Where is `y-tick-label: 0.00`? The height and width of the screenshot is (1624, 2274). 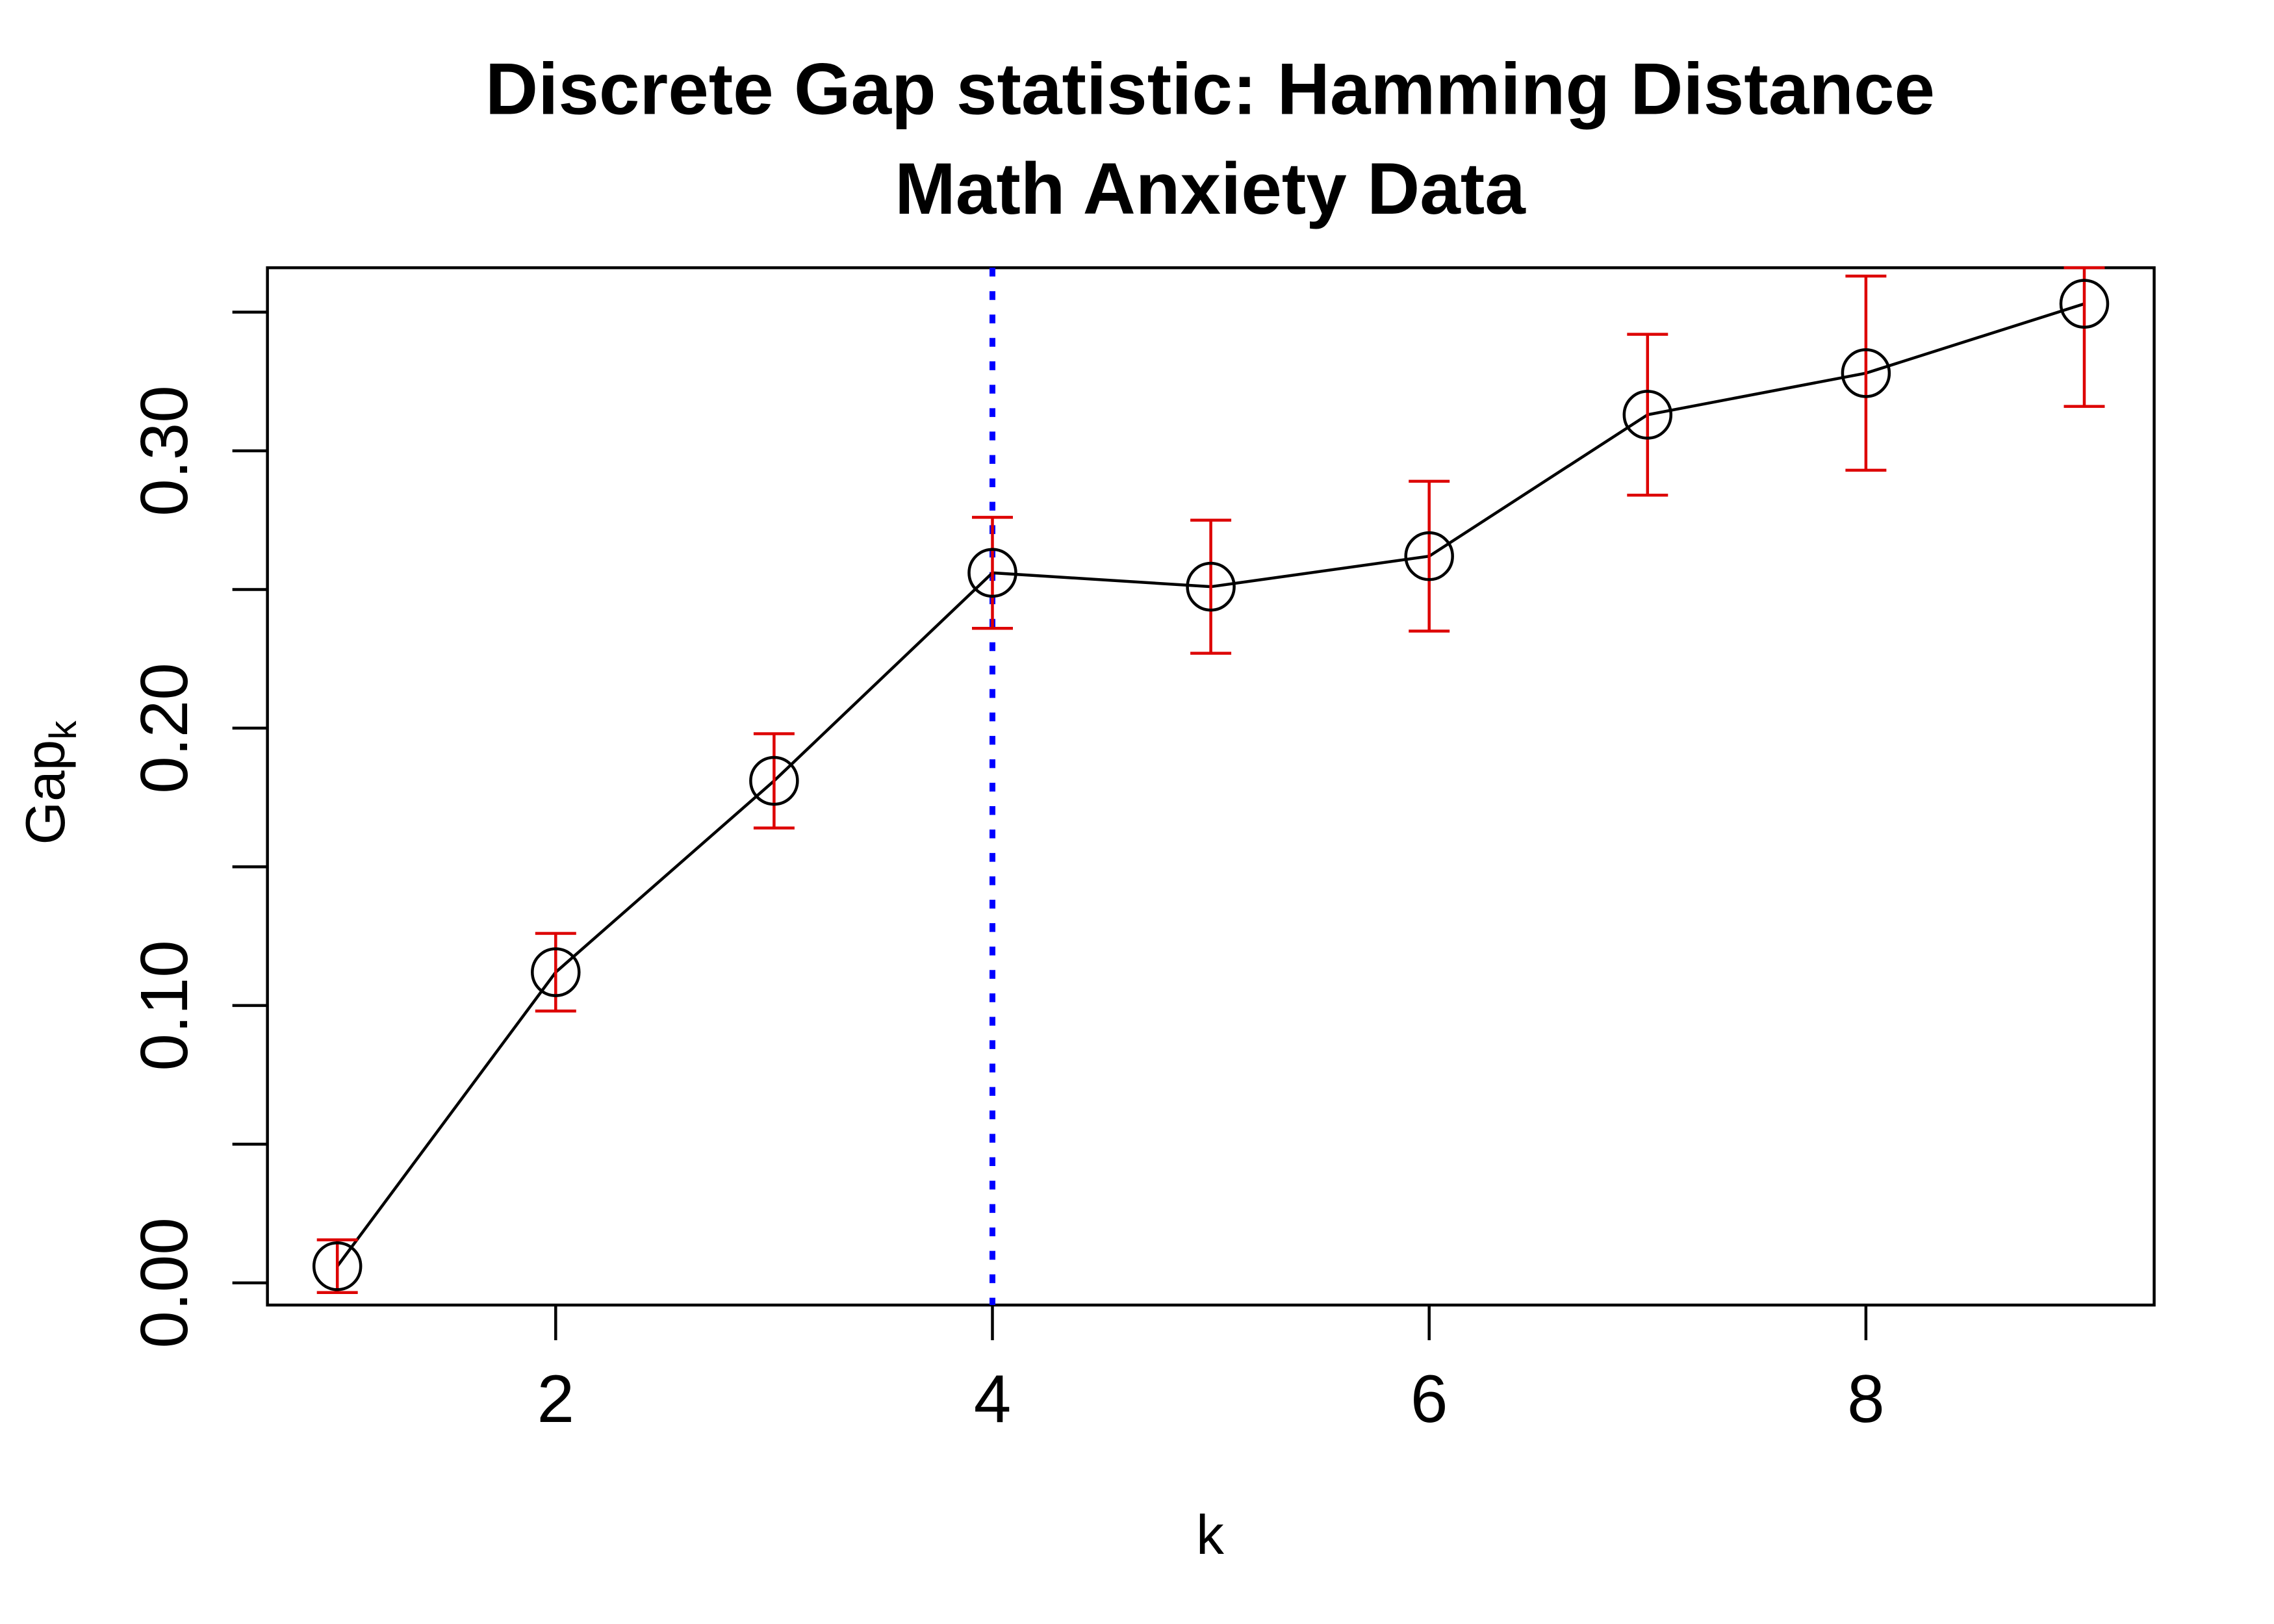
y-tick-label: 0.00 is located at coordinates (163, 1283).